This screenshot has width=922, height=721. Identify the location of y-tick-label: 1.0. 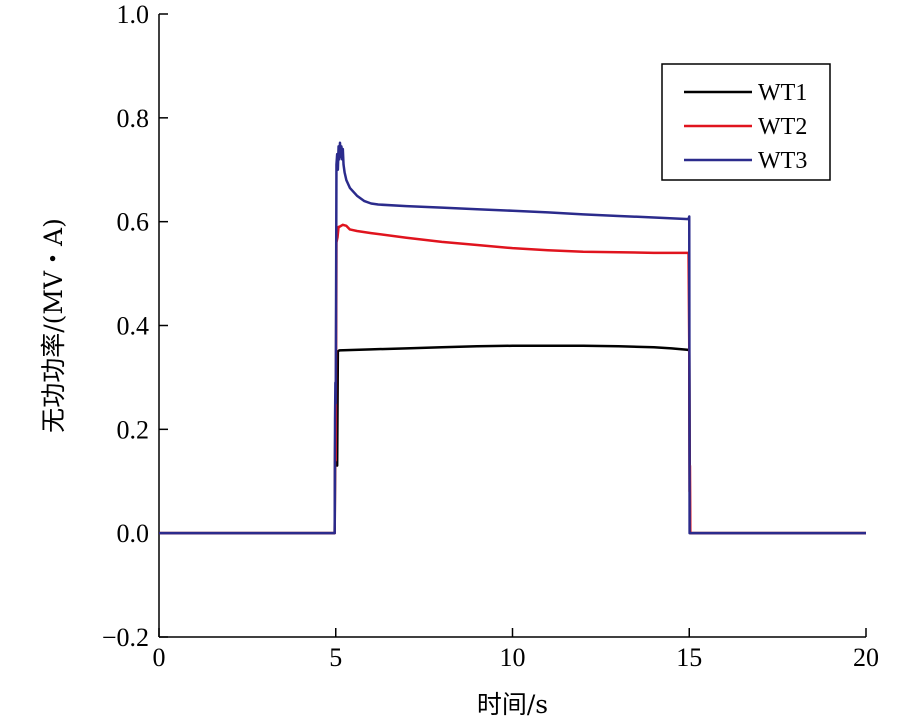
(133, 14).